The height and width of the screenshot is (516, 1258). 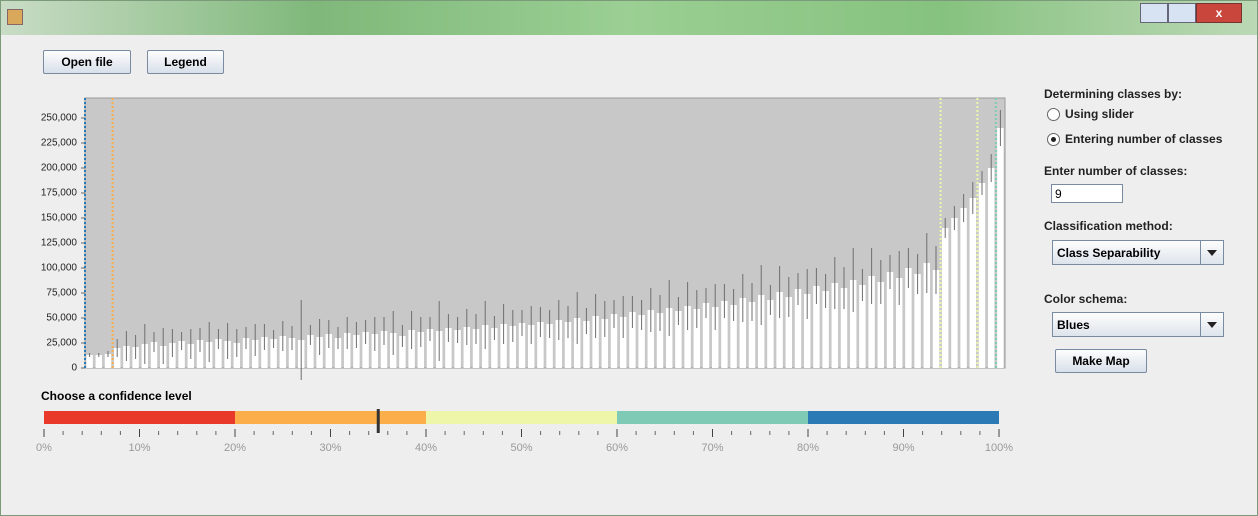 What do you see at coordinates (1101, 361) in the screenshot?
I see `make-map-button: Make Map` at bounding box center [1101, 361].